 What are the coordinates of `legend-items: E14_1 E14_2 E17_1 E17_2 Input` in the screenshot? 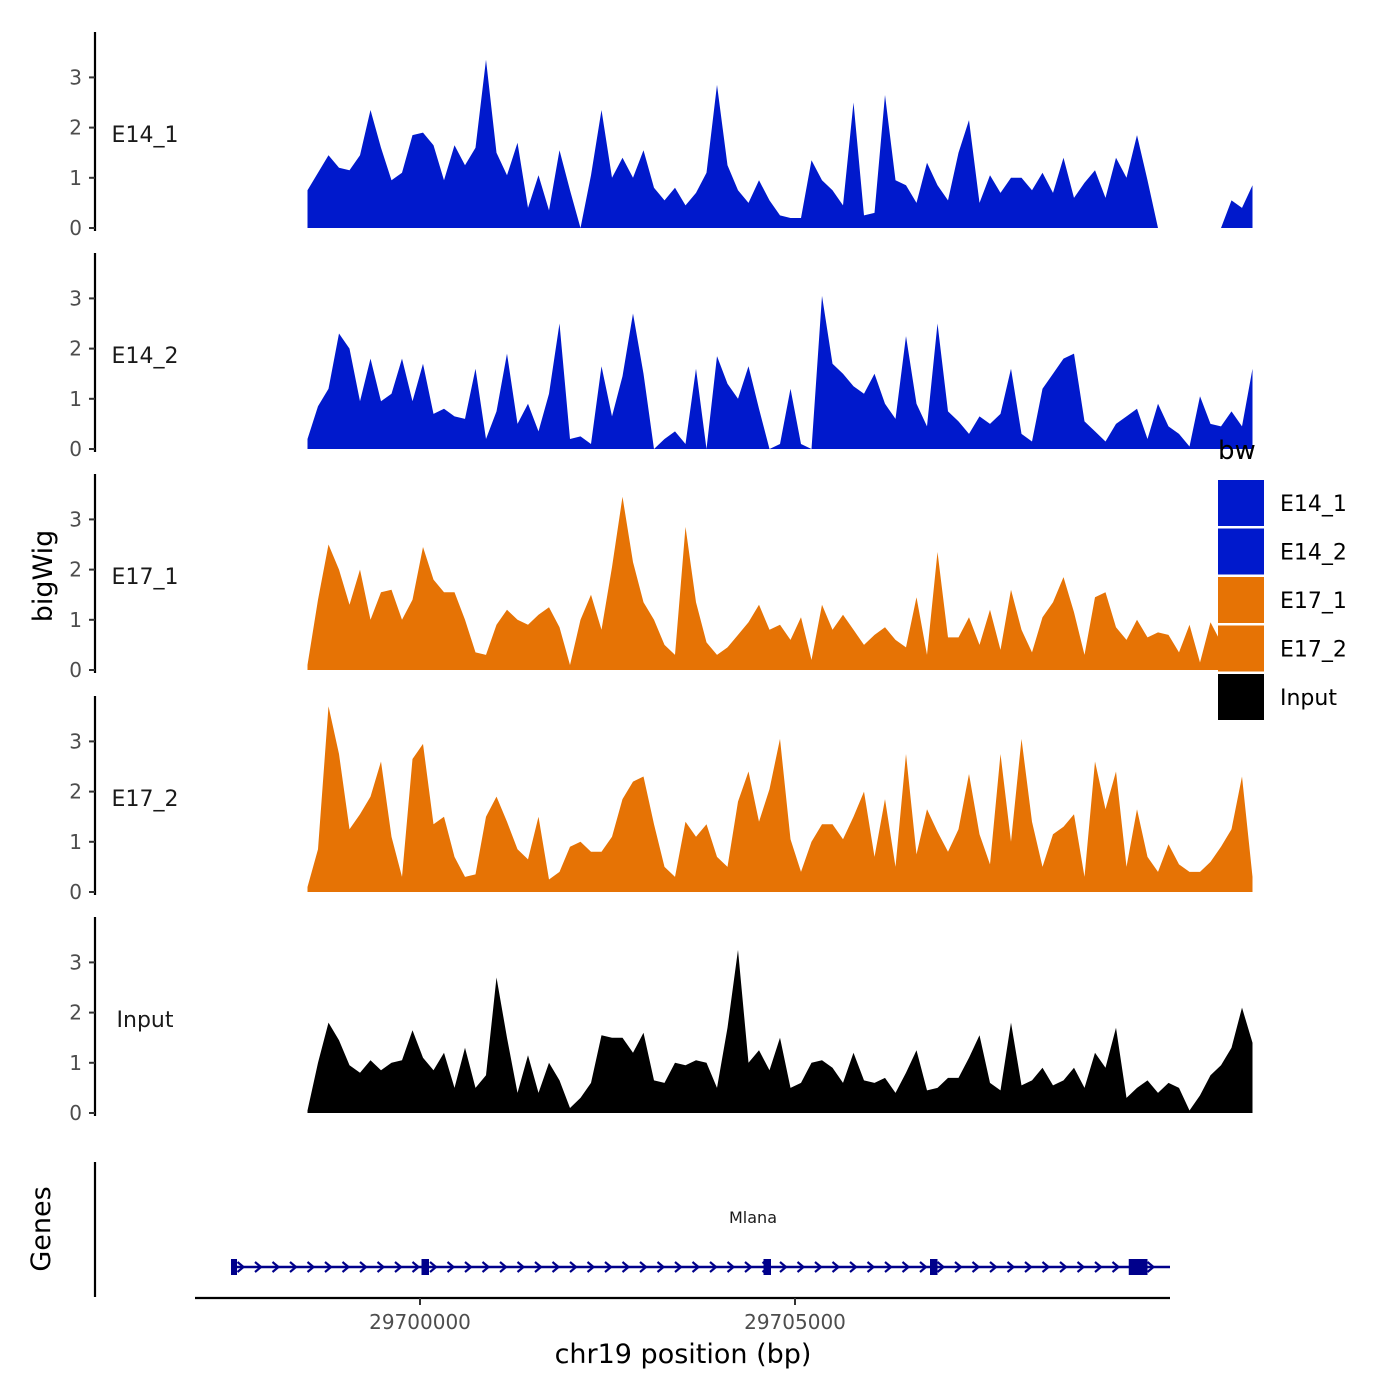 It's located at (1282, 600).